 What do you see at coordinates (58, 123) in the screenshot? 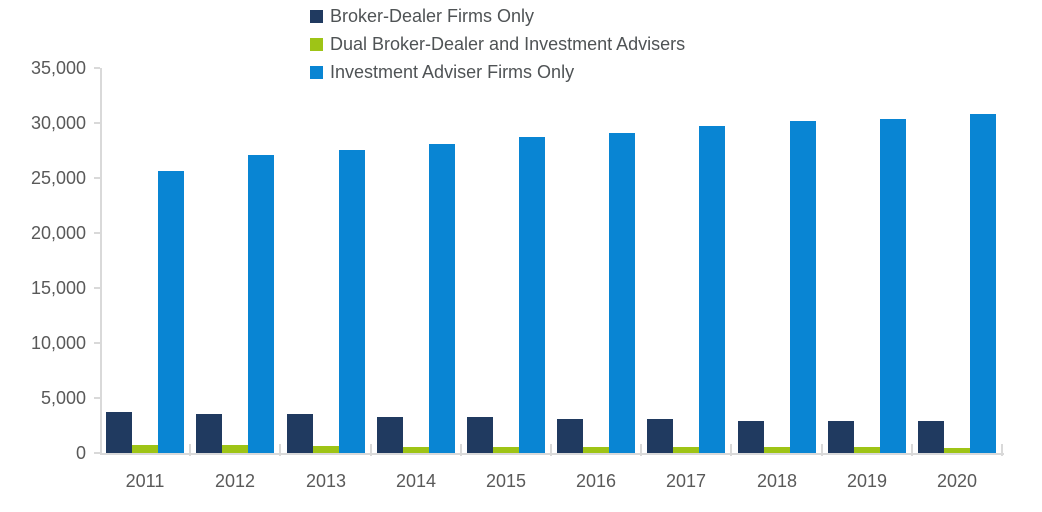
I see `y-axis-label: 30,000` at bounding box center [58, 123].